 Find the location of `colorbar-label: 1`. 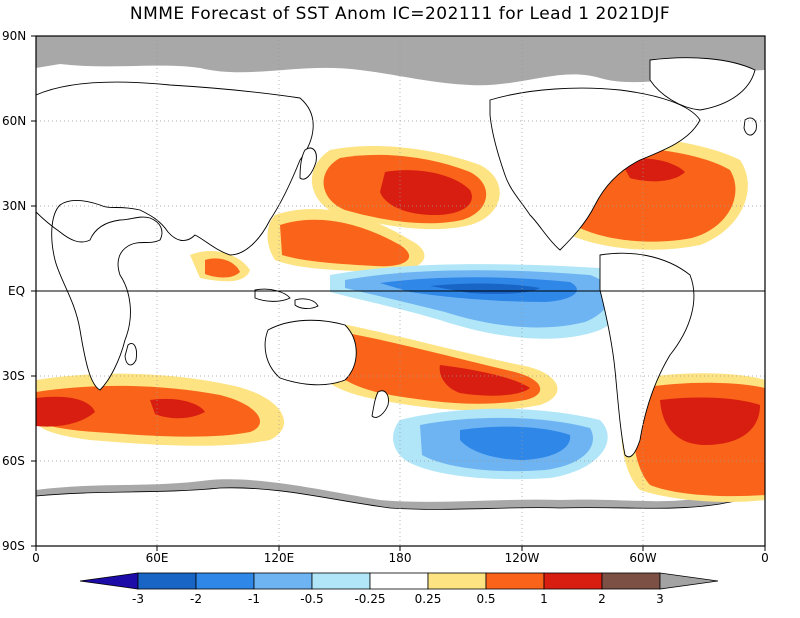

colorbar-label: 1 is located at coordinates (544, 599).